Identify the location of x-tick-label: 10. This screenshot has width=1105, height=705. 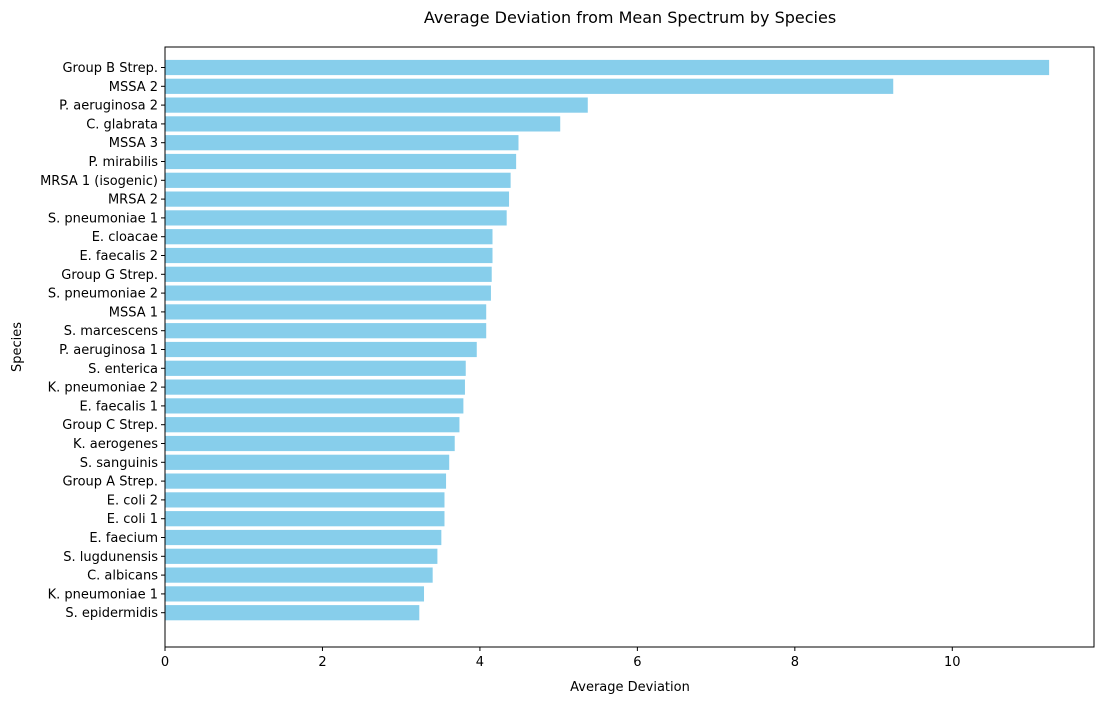
(952, 662).